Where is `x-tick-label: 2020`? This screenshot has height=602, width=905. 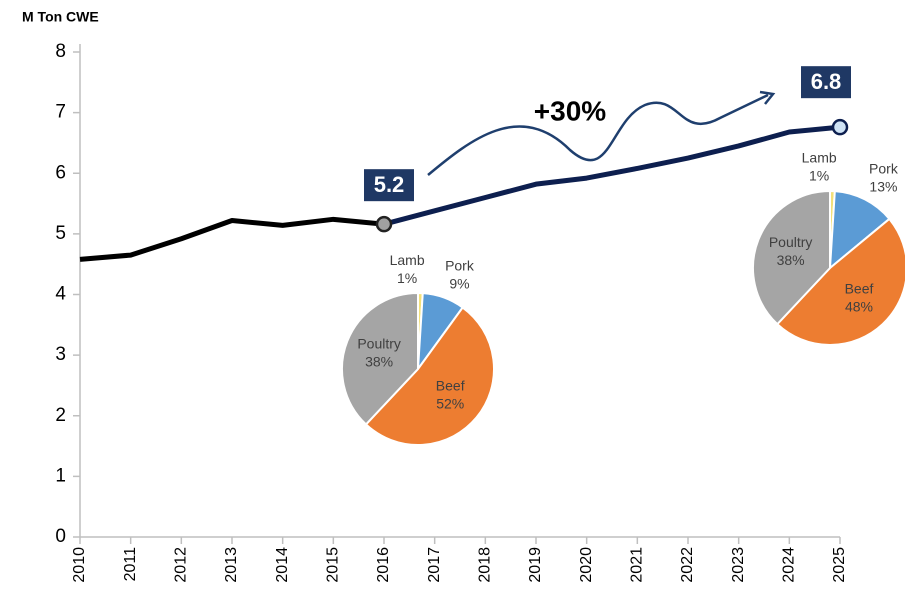 x-tick-label: 2020 is located at coordinates (586, 565).